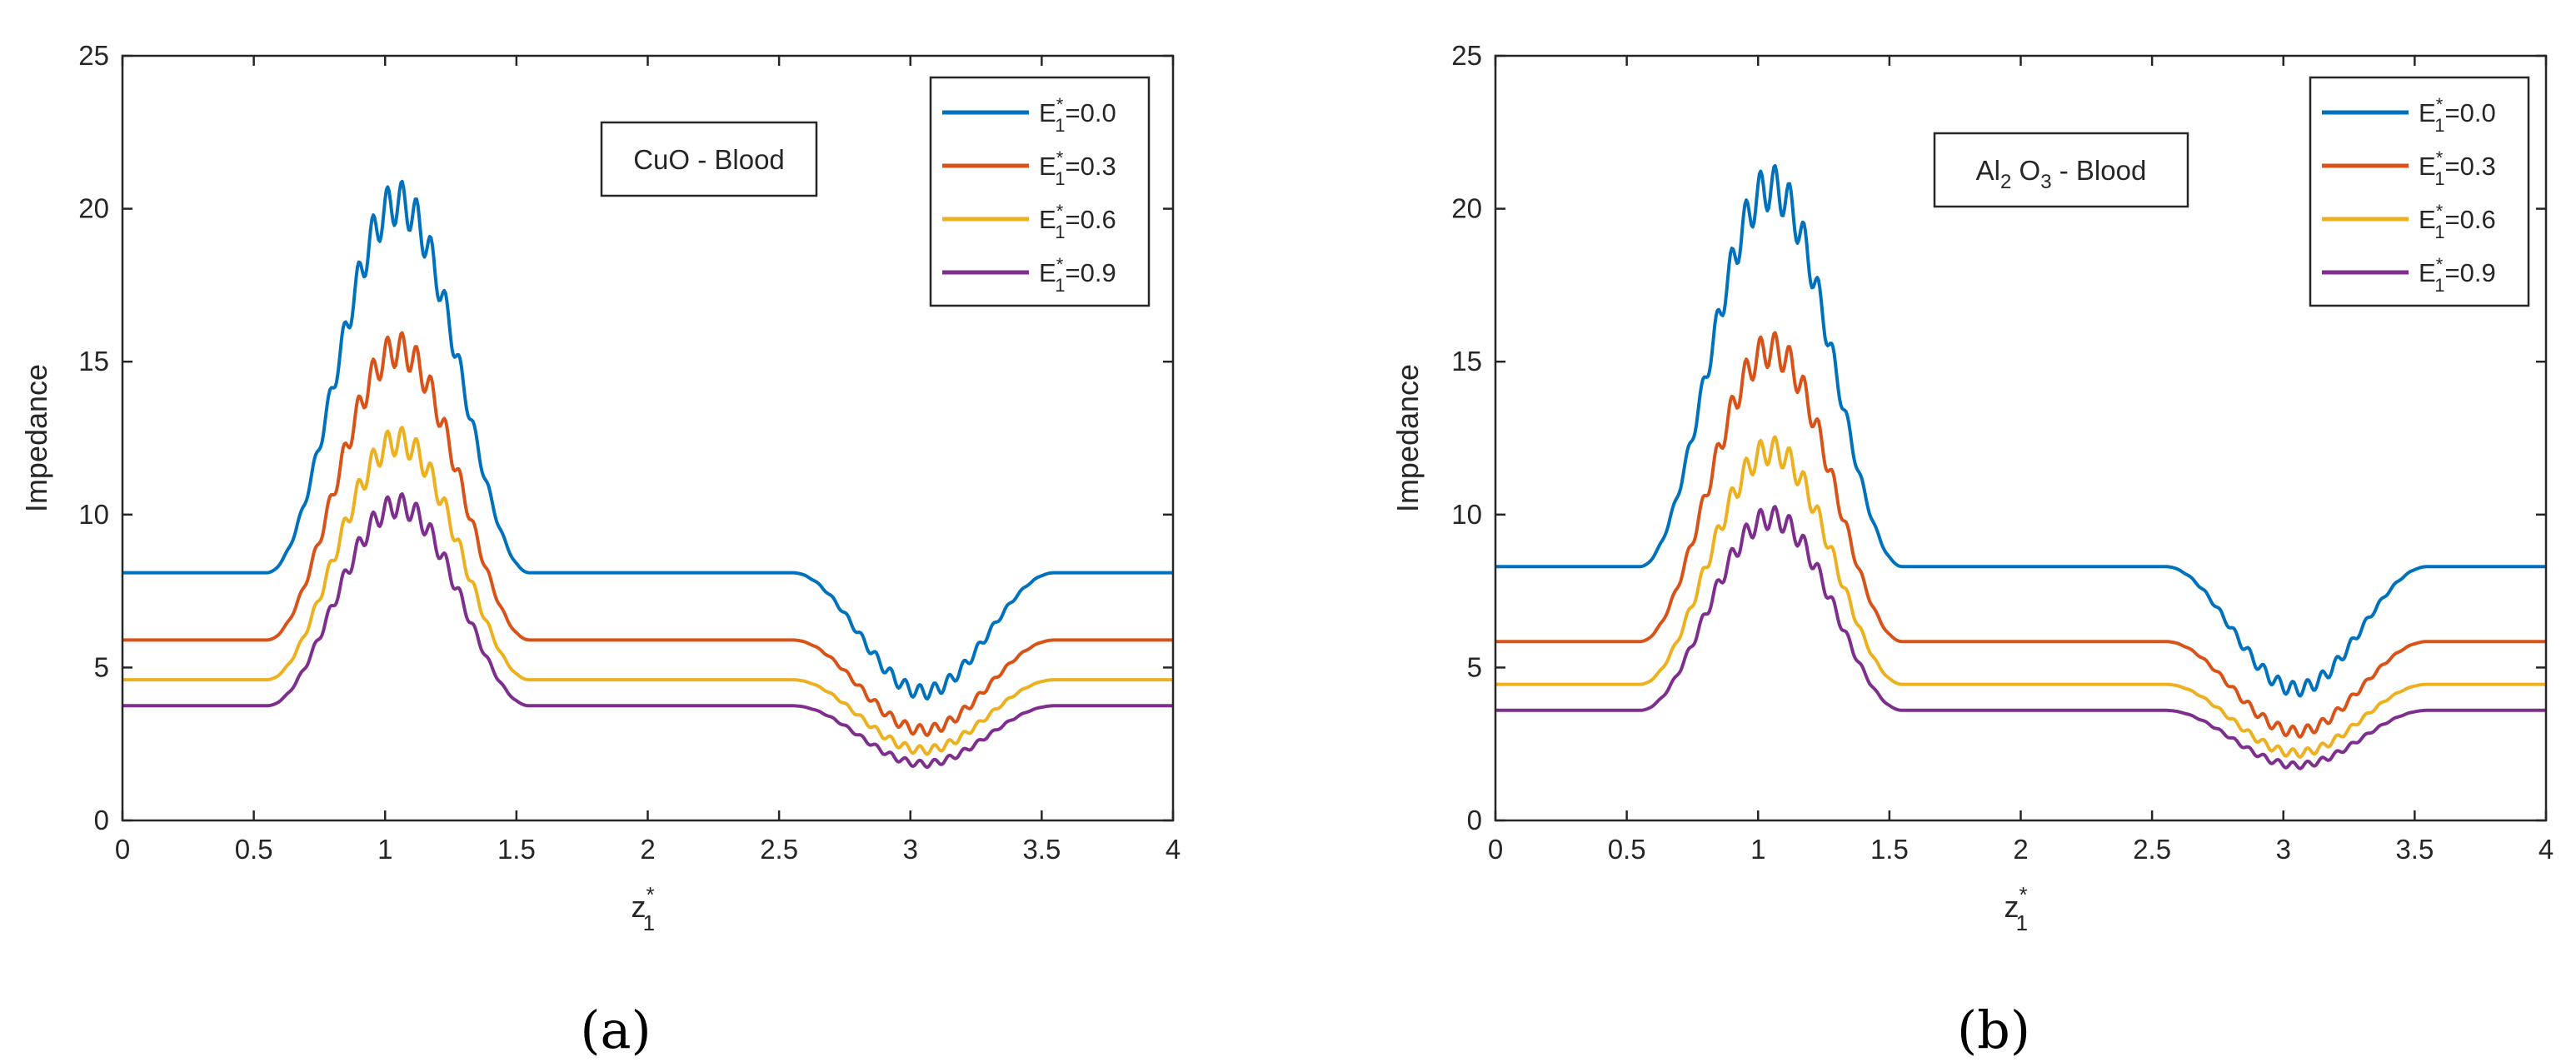  I want to click on annotation-text: CuO - Blood, so click(709, 159).